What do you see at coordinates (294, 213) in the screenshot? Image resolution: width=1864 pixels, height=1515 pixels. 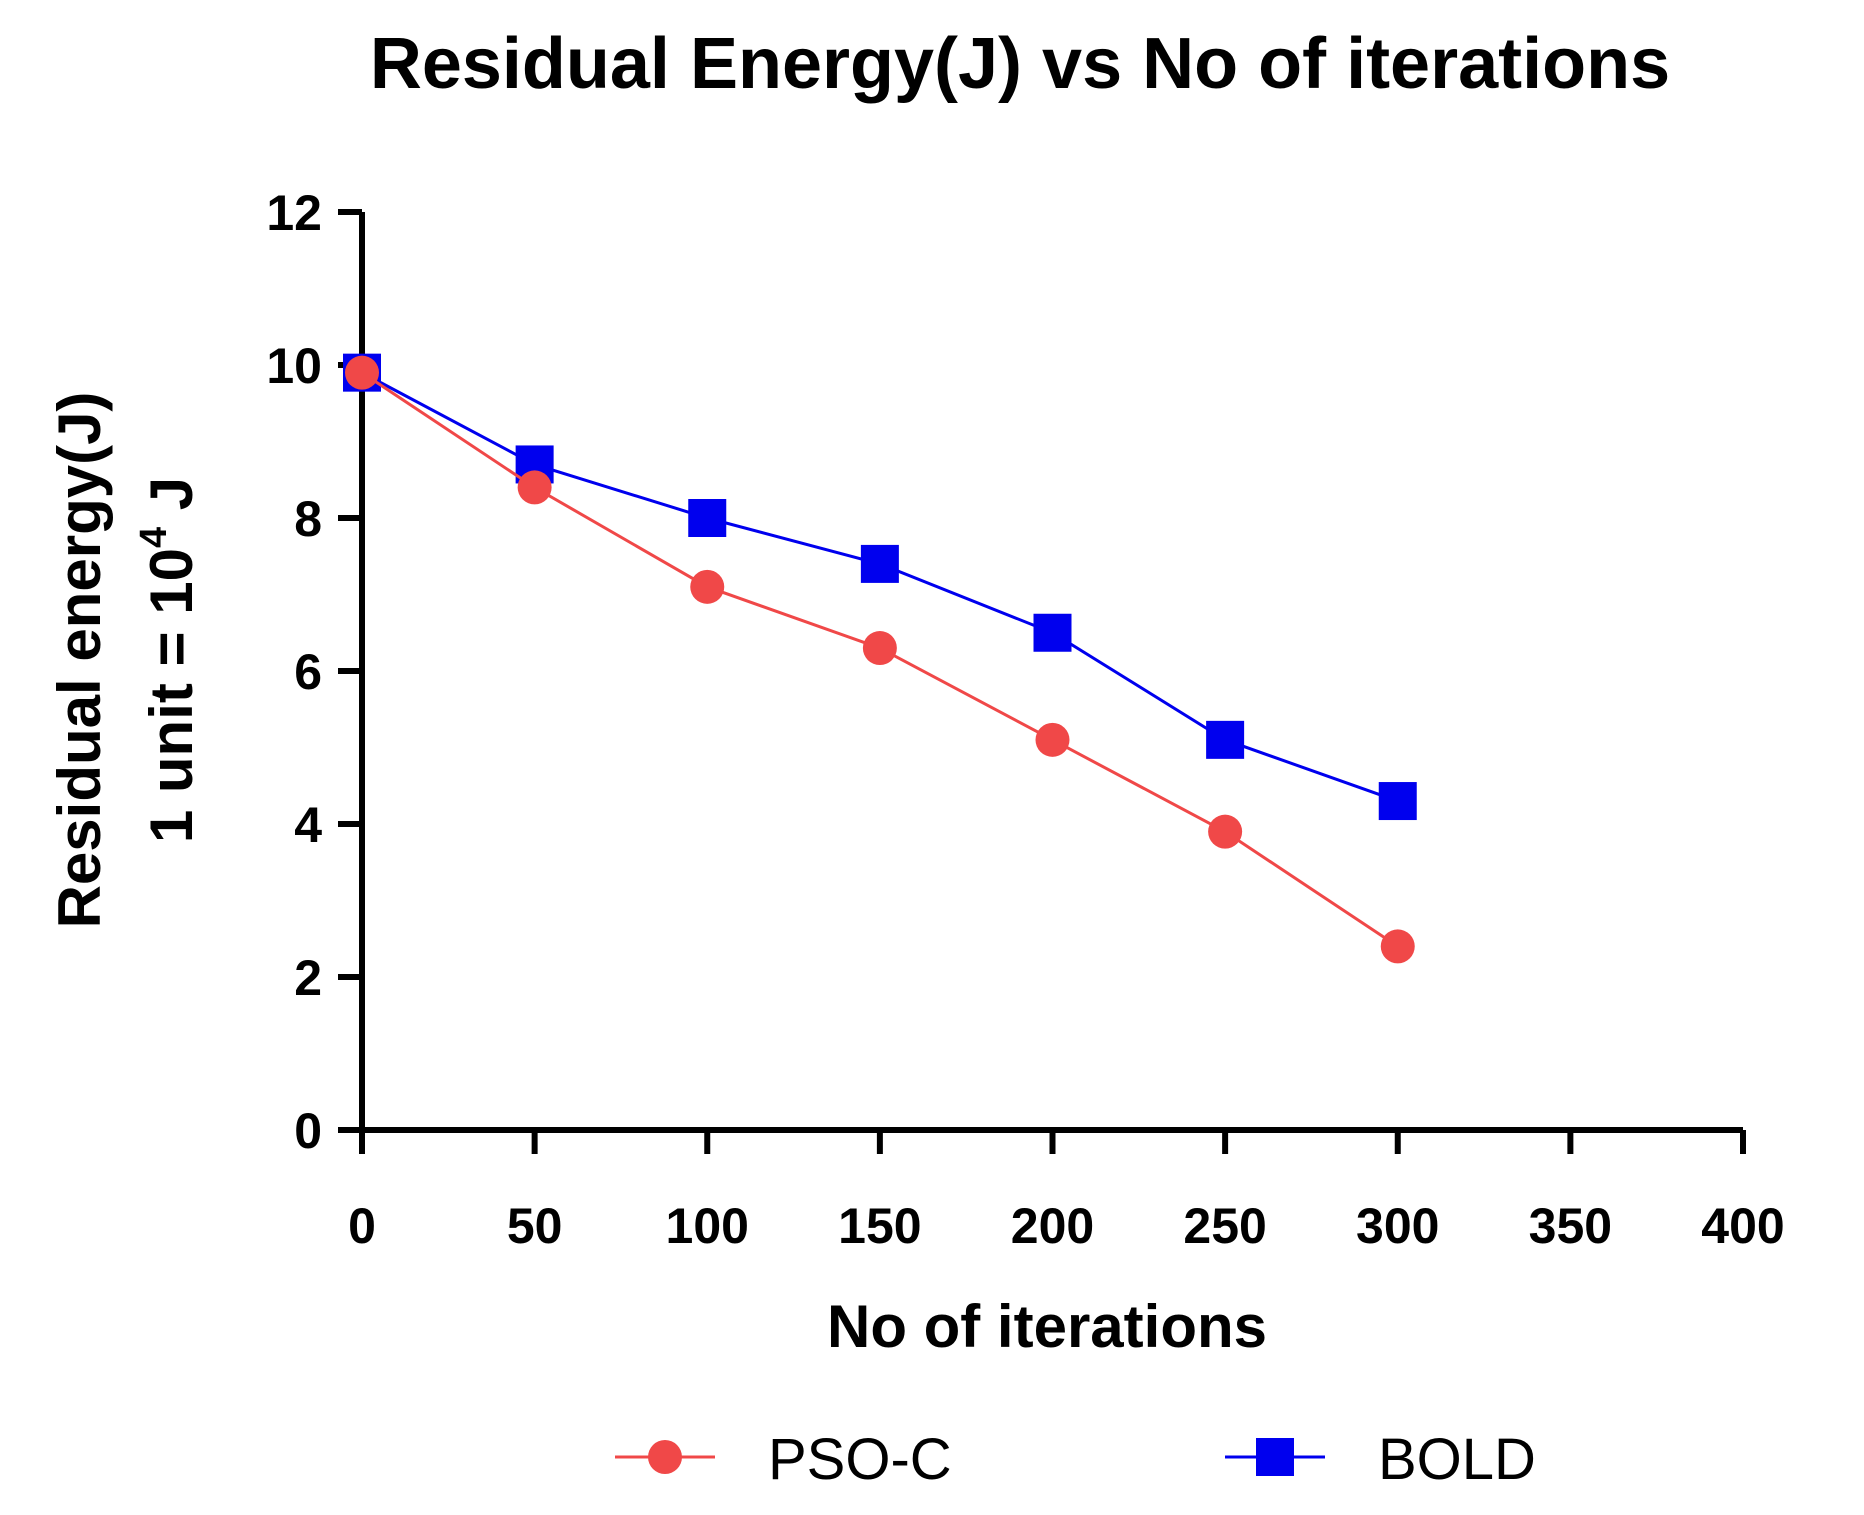 I see `y-tick-label: 12` at bounding box center [294, 213].